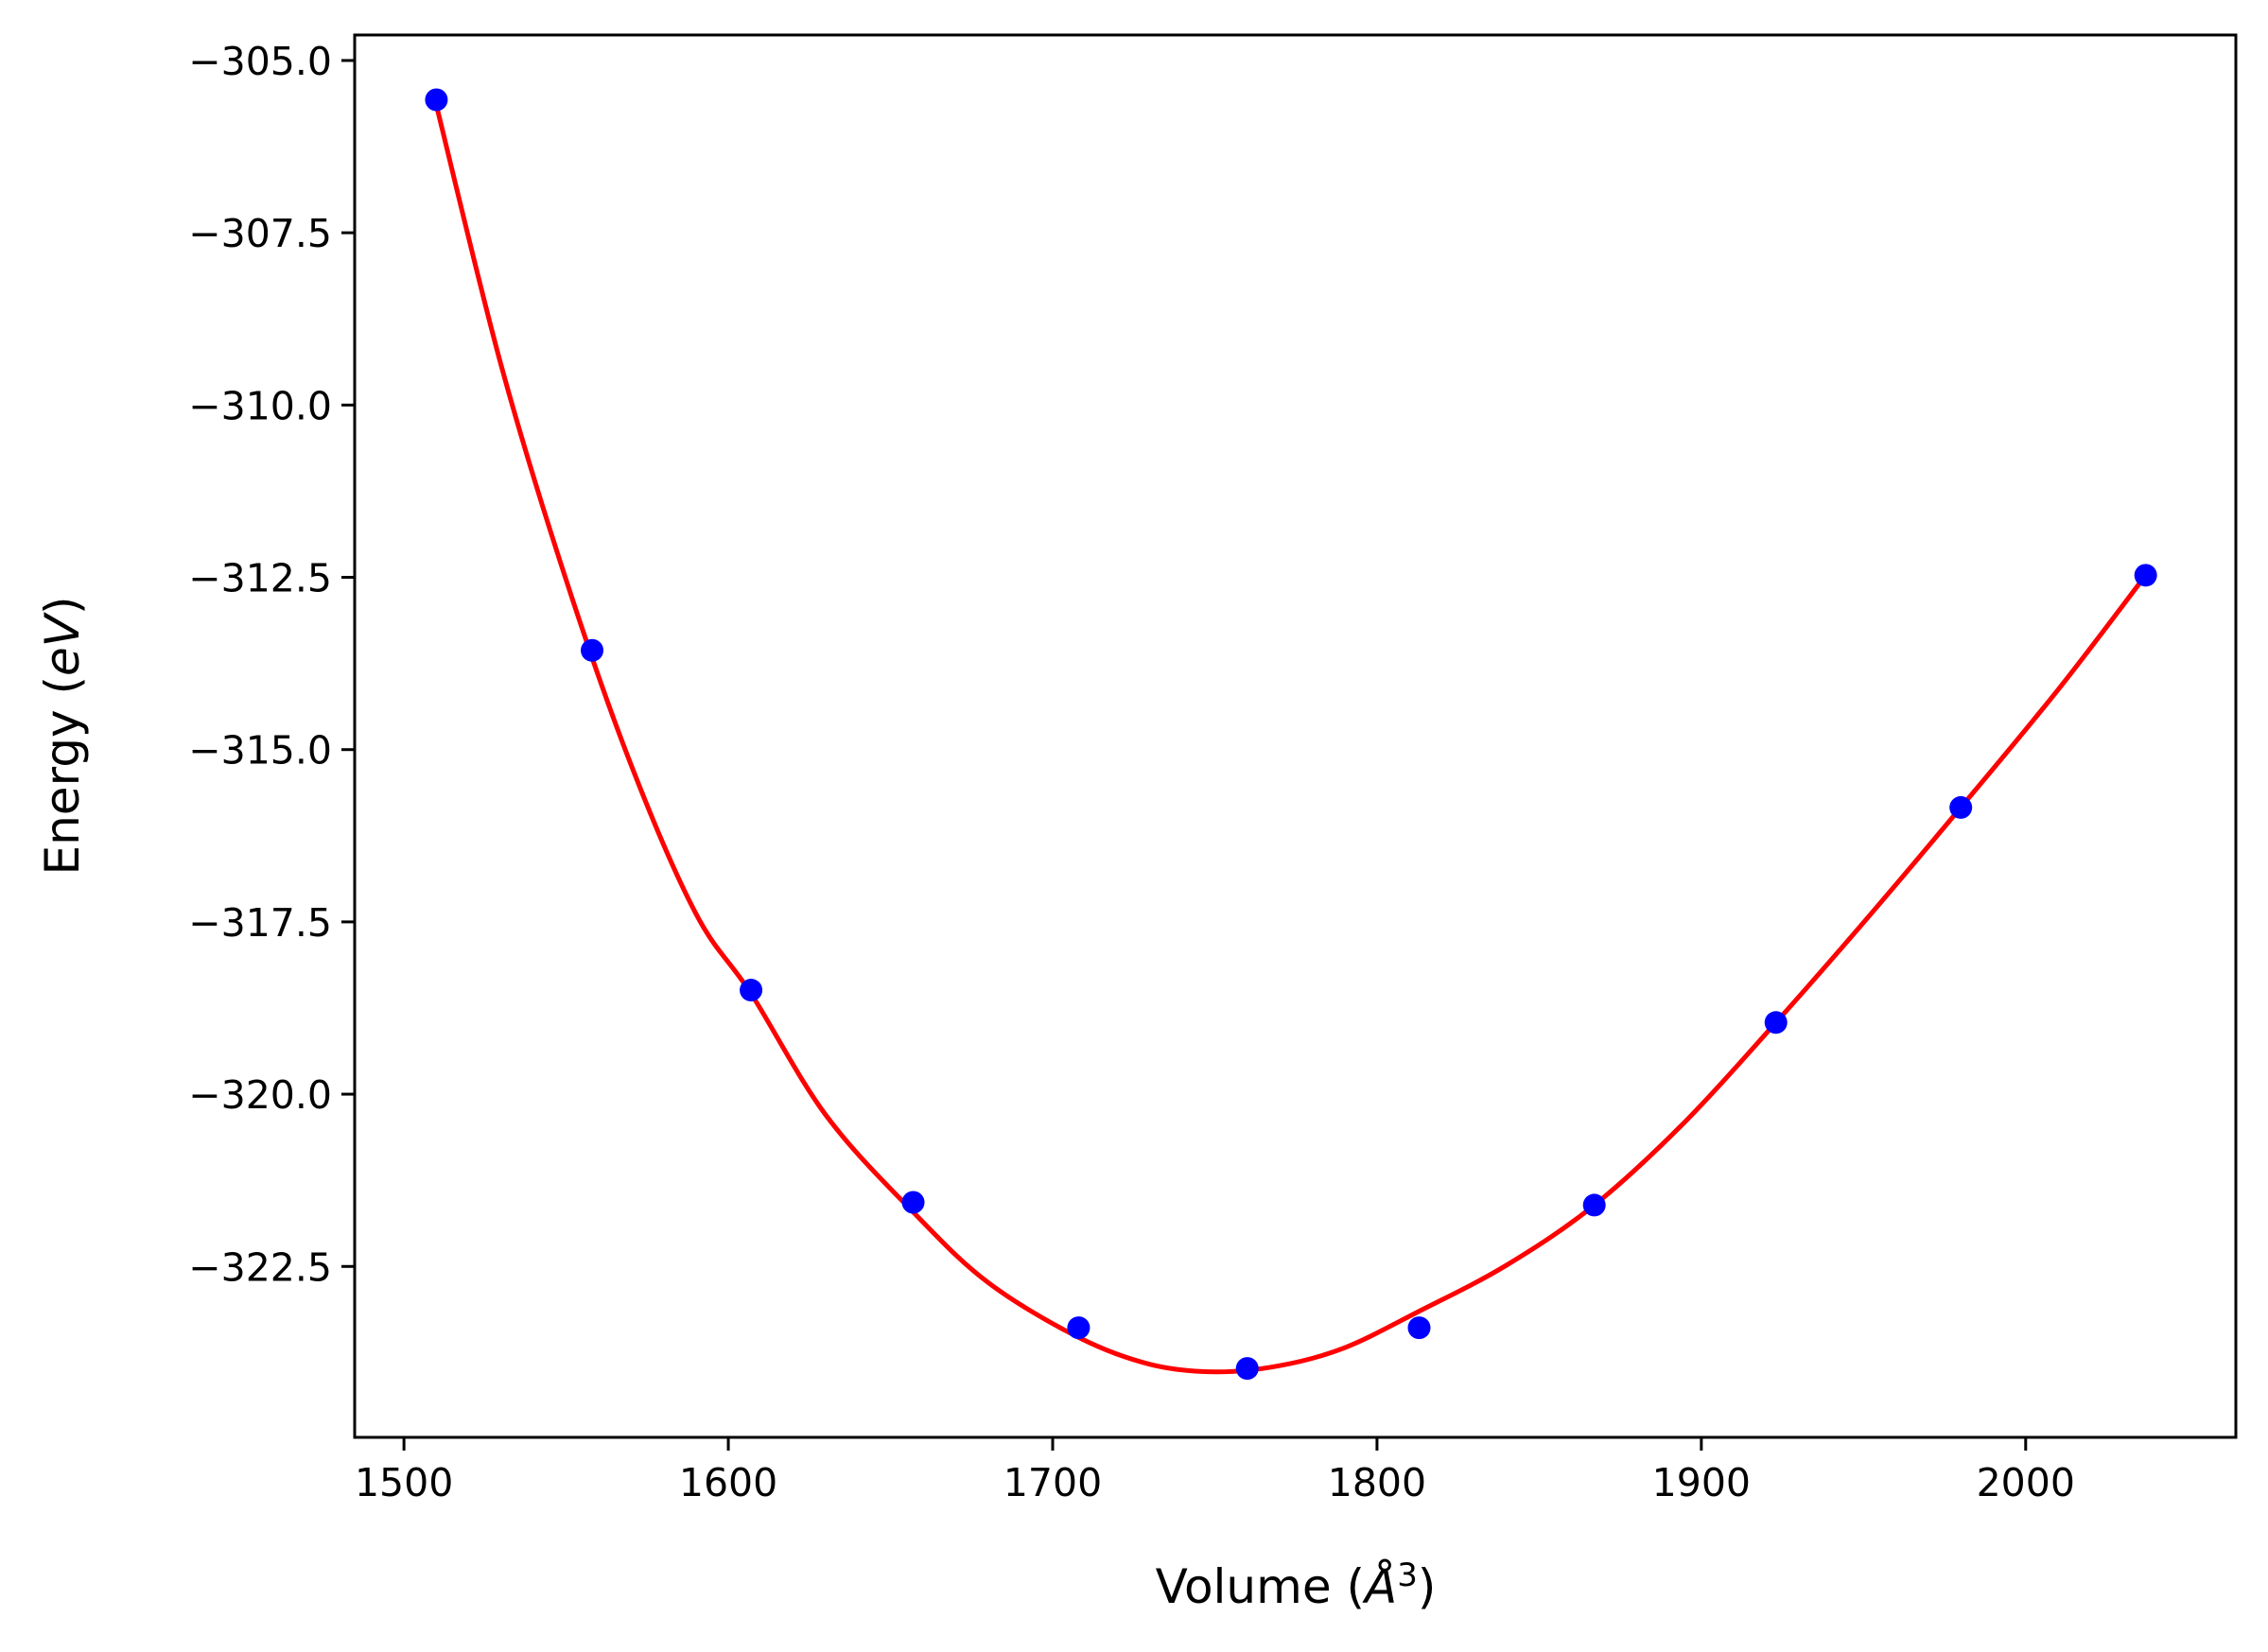  What do you see at coordinates (2026, 1483) in the screenshot?
I see `x-tick-label: 2000` at bounding box center [2026, 1483].